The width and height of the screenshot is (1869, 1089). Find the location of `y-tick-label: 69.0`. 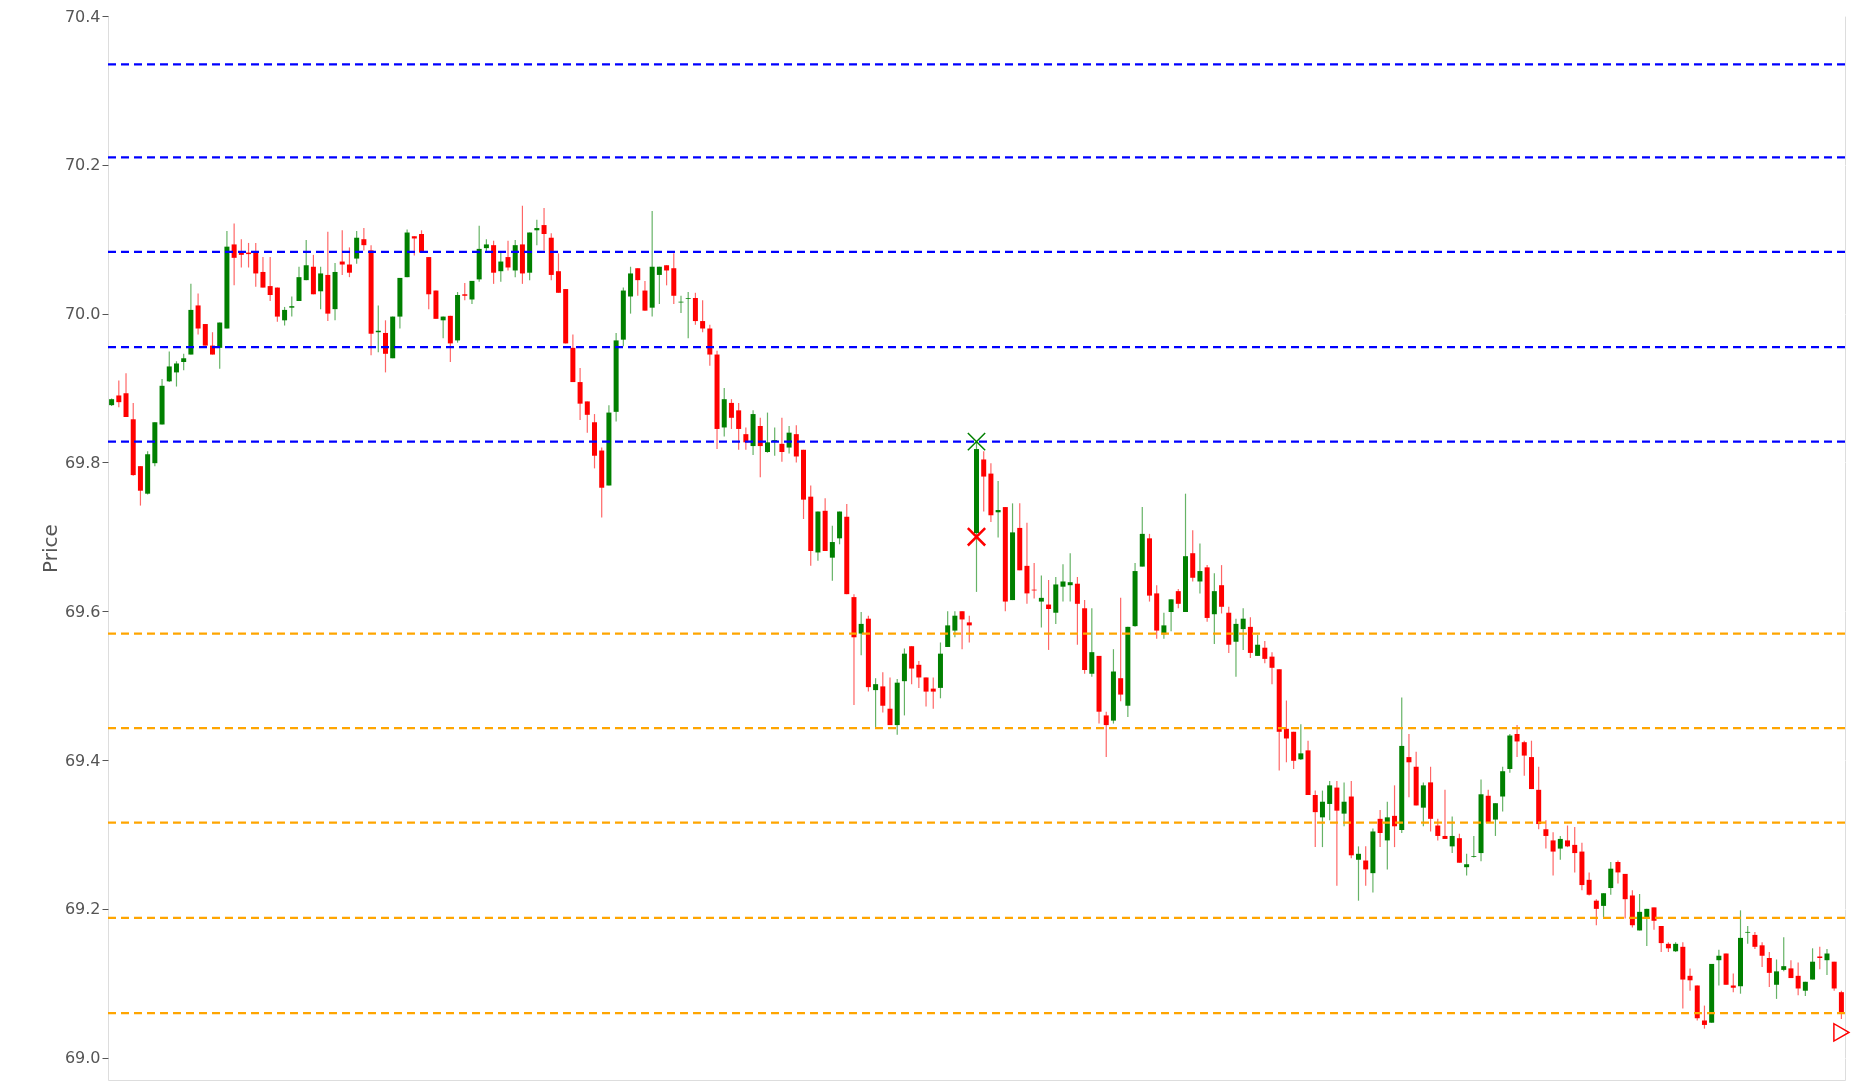

y-tick-label: 69.0 is located at coordinates (82, 1058).